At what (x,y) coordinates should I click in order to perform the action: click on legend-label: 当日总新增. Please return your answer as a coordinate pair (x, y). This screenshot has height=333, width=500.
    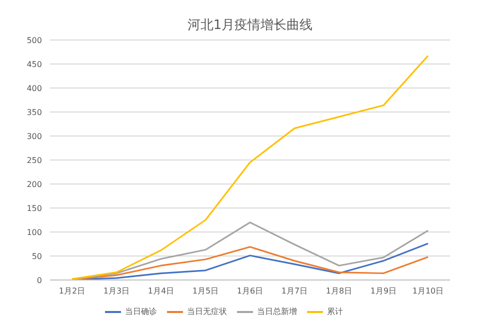
    Looking at the image, I should click on (277, 311).